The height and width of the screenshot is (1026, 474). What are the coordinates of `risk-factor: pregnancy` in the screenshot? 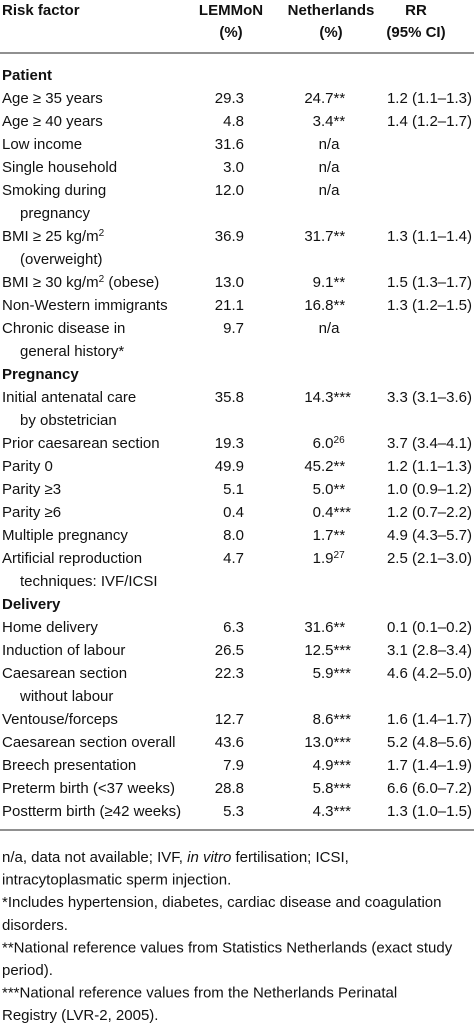 It's located at (55, 213).